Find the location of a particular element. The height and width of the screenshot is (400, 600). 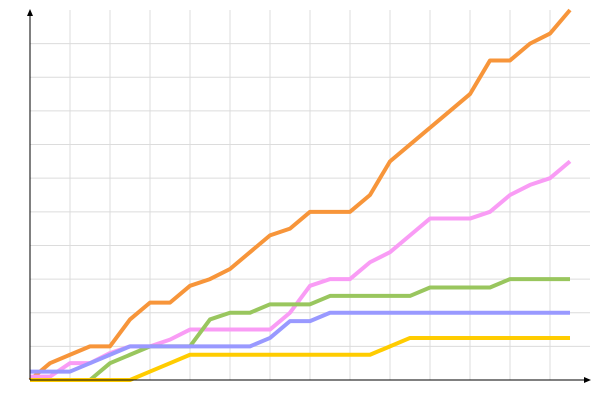

y-axis-arrow is located at coordinates (30, 12).